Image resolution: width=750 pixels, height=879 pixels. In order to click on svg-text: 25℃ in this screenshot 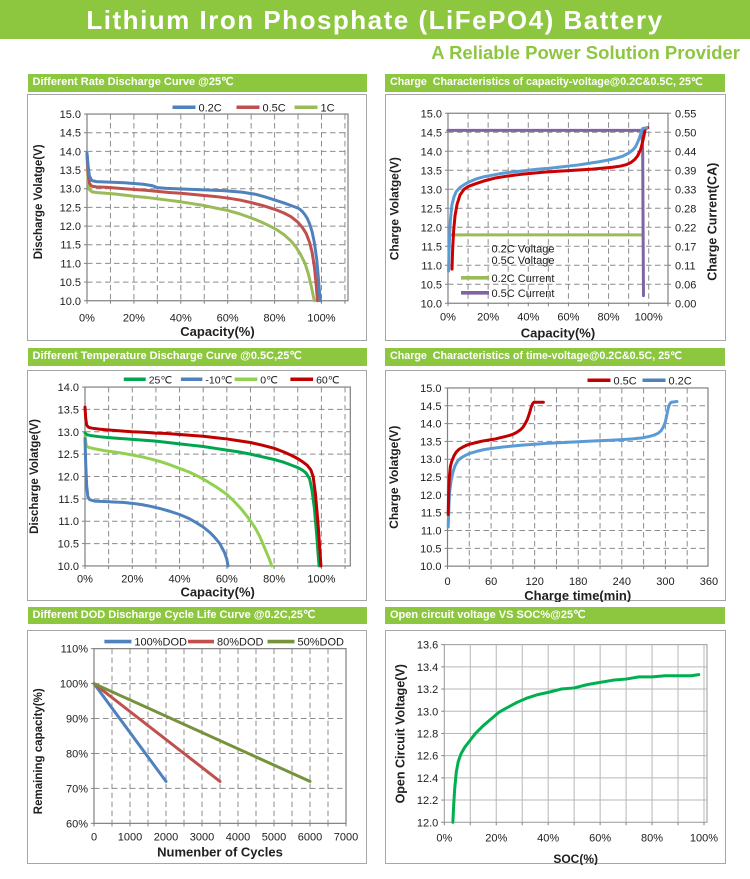, I will do `click(161, 380)`.